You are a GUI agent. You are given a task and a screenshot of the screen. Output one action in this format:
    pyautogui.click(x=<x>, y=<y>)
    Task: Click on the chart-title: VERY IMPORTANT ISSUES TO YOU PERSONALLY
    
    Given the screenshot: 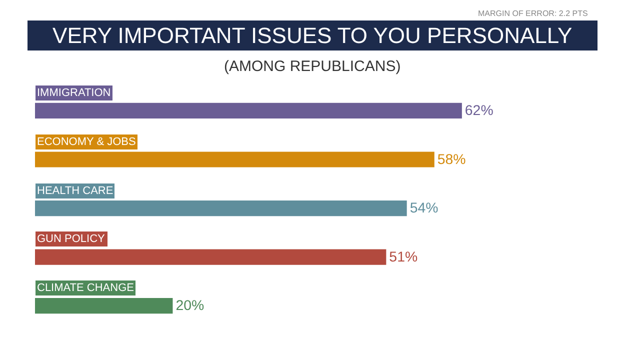 What is the action you would take?
    pyautogui.click(x=312, y=35)
    